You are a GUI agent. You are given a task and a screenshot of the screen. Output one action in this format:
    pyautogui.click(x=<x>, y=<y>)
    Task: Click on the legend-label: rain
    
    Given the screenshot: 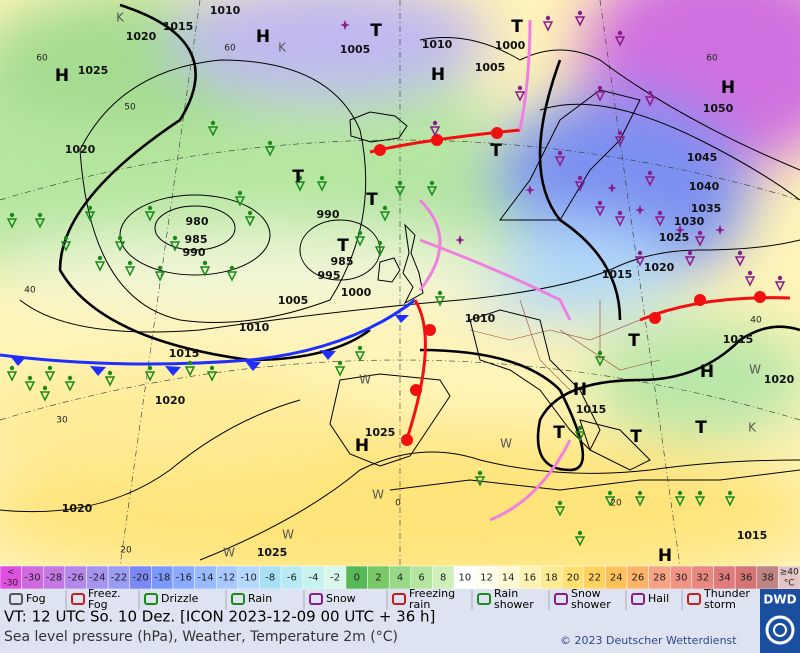 What is the action you would take?
    pyautogui.click(x=419, y=604)
    